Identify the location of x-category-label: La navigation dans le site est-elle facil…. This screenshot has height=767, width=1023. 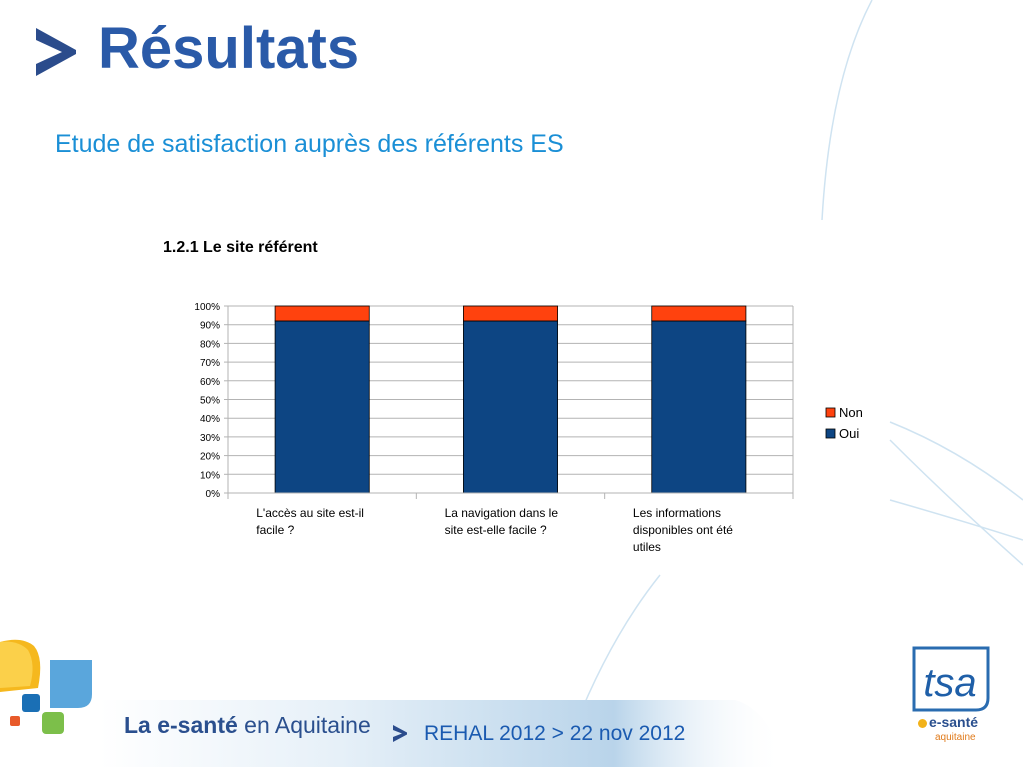
(502, 521).